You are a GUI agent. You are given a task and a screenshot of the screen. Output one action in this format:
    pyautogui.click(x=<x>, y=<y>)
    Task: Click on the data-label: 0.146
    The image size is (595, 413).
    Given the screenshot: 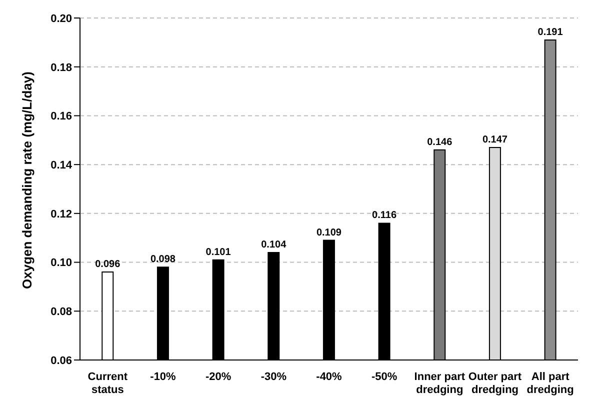 What is the action you would take?
    pyautogui.click(x=440, y=142)
    